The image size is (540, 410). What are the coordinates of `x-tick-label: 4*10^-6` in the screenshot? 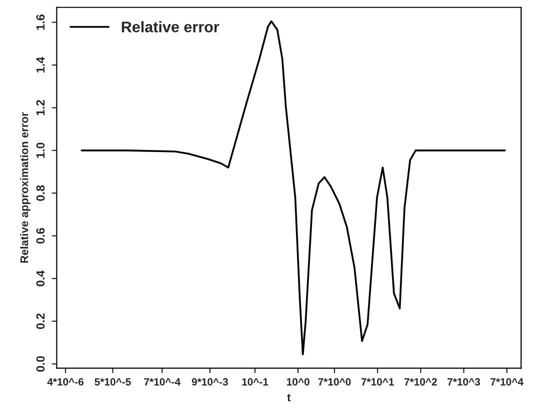 It's located at (65, 382).